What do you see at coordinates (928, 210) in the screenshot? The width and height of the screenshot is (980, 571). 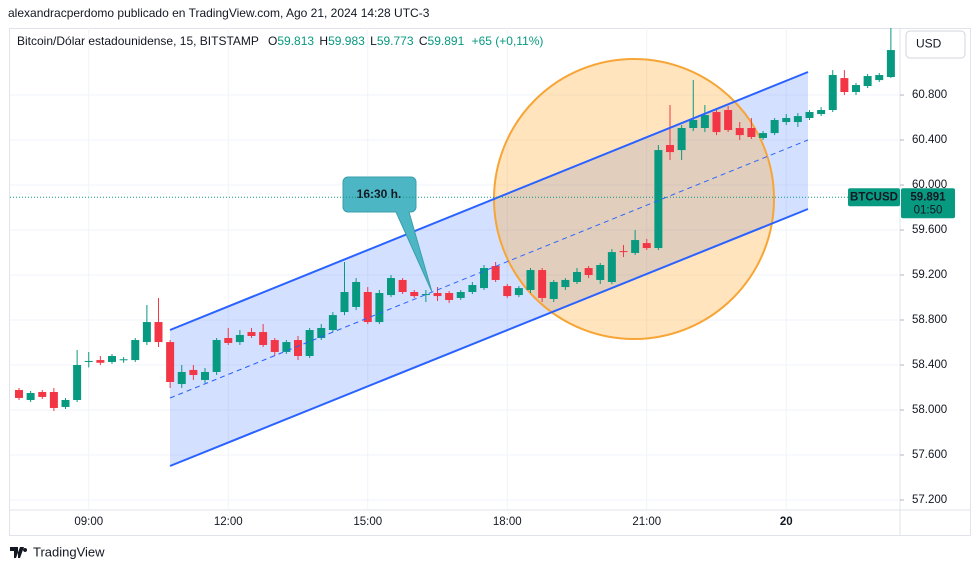 I see `price-tag-countdown: 01:50` at bounding box center [928, 210].